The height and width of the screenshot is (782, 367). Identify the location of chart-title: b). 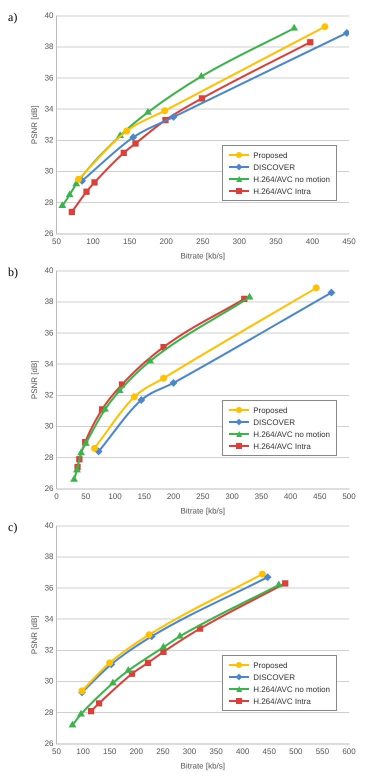
(13, 272).